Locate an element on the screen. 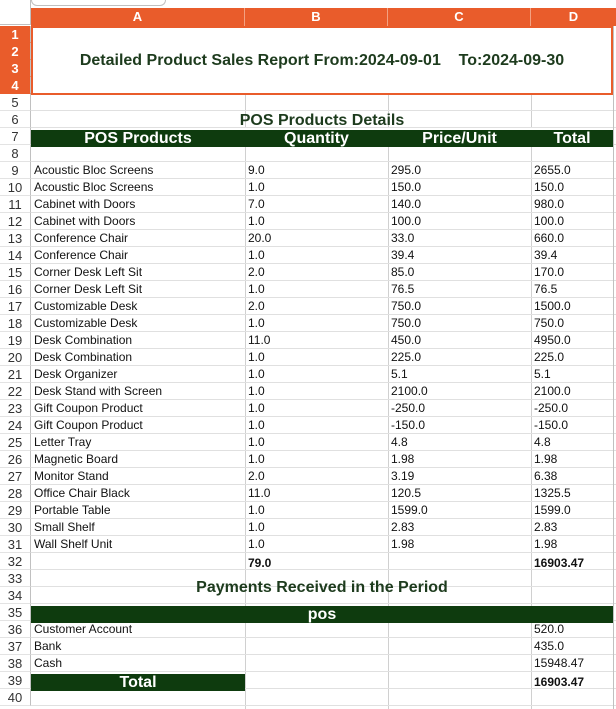 This screenshot has width=616, height=709. row-header: 7 is located at coordinates (15, 136).